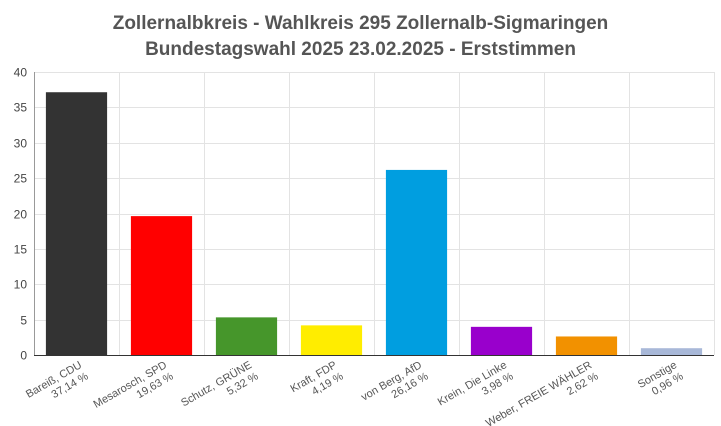 The image size is (721, 426). What do you see at coordinates (21, 250) in the screenshot?
I see `y-tick-label: 15` at bounding box center [21, 250].